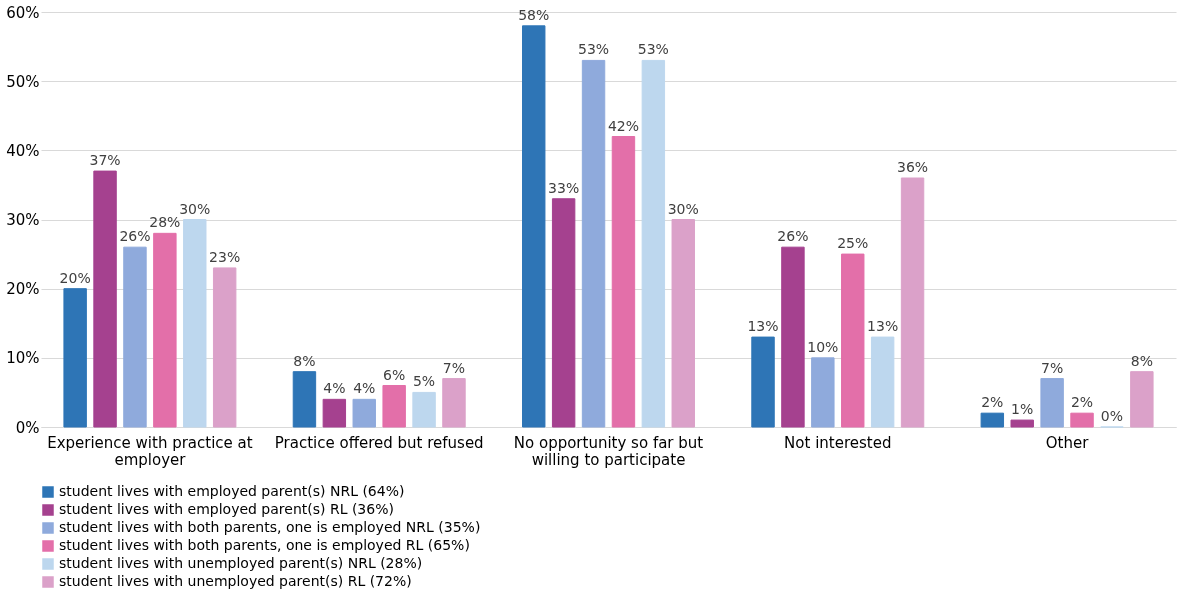  What do you see at coordinates (608, 451) in the screenshot?
I see `x-tick-label: No opportunity so far but willing to participate` at bounding box center [608, 451].